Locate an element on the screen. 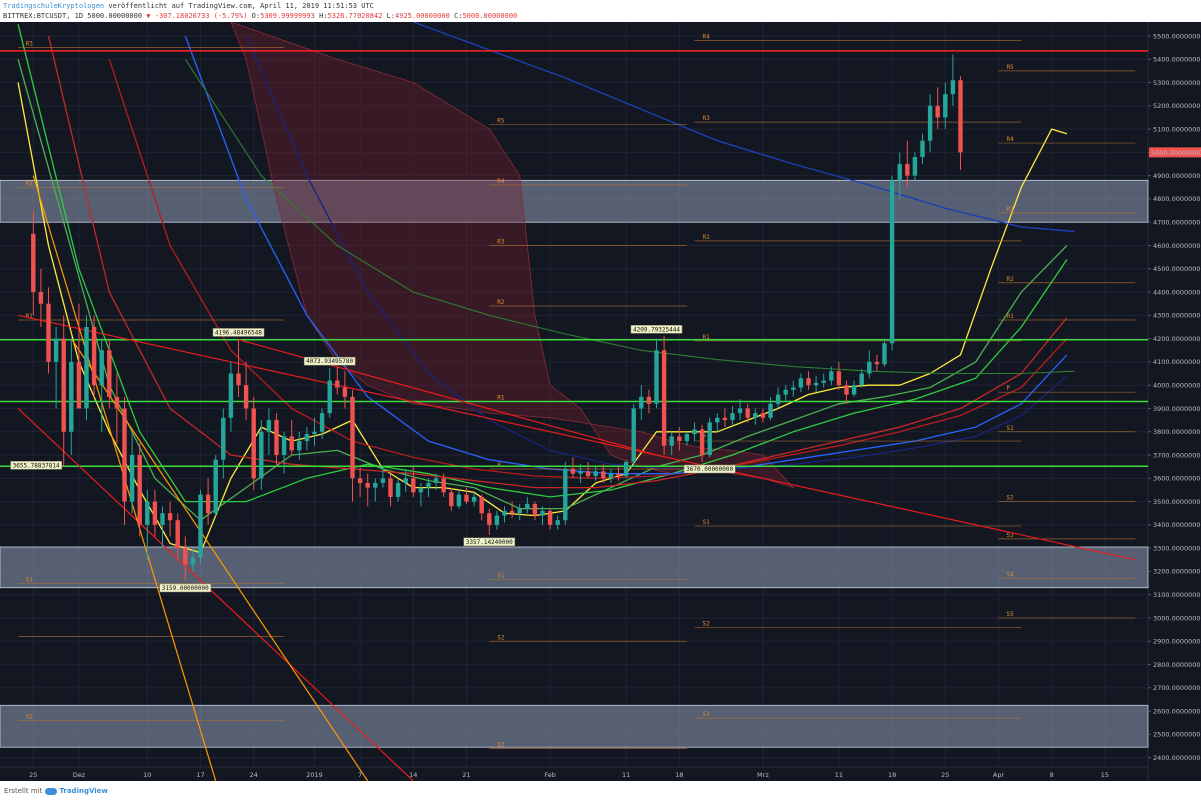  price-tick-label: 4700.00000000 is located at coordinates (1177, 223).